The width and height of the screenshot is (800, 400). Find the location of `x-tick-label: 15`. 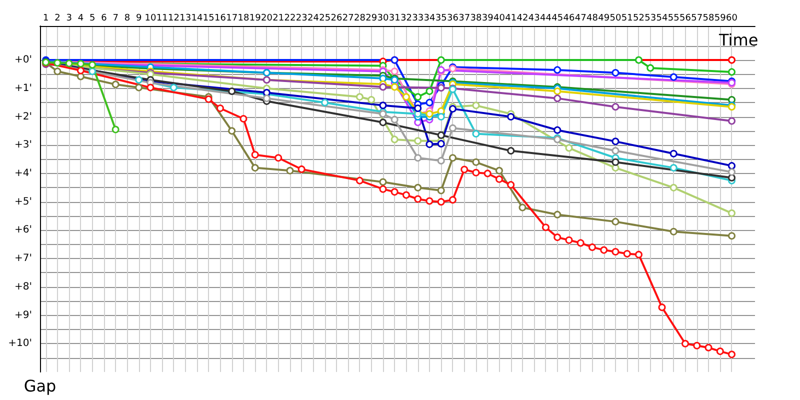

x-tick-label: 15 is located at coordinates (208, 19).